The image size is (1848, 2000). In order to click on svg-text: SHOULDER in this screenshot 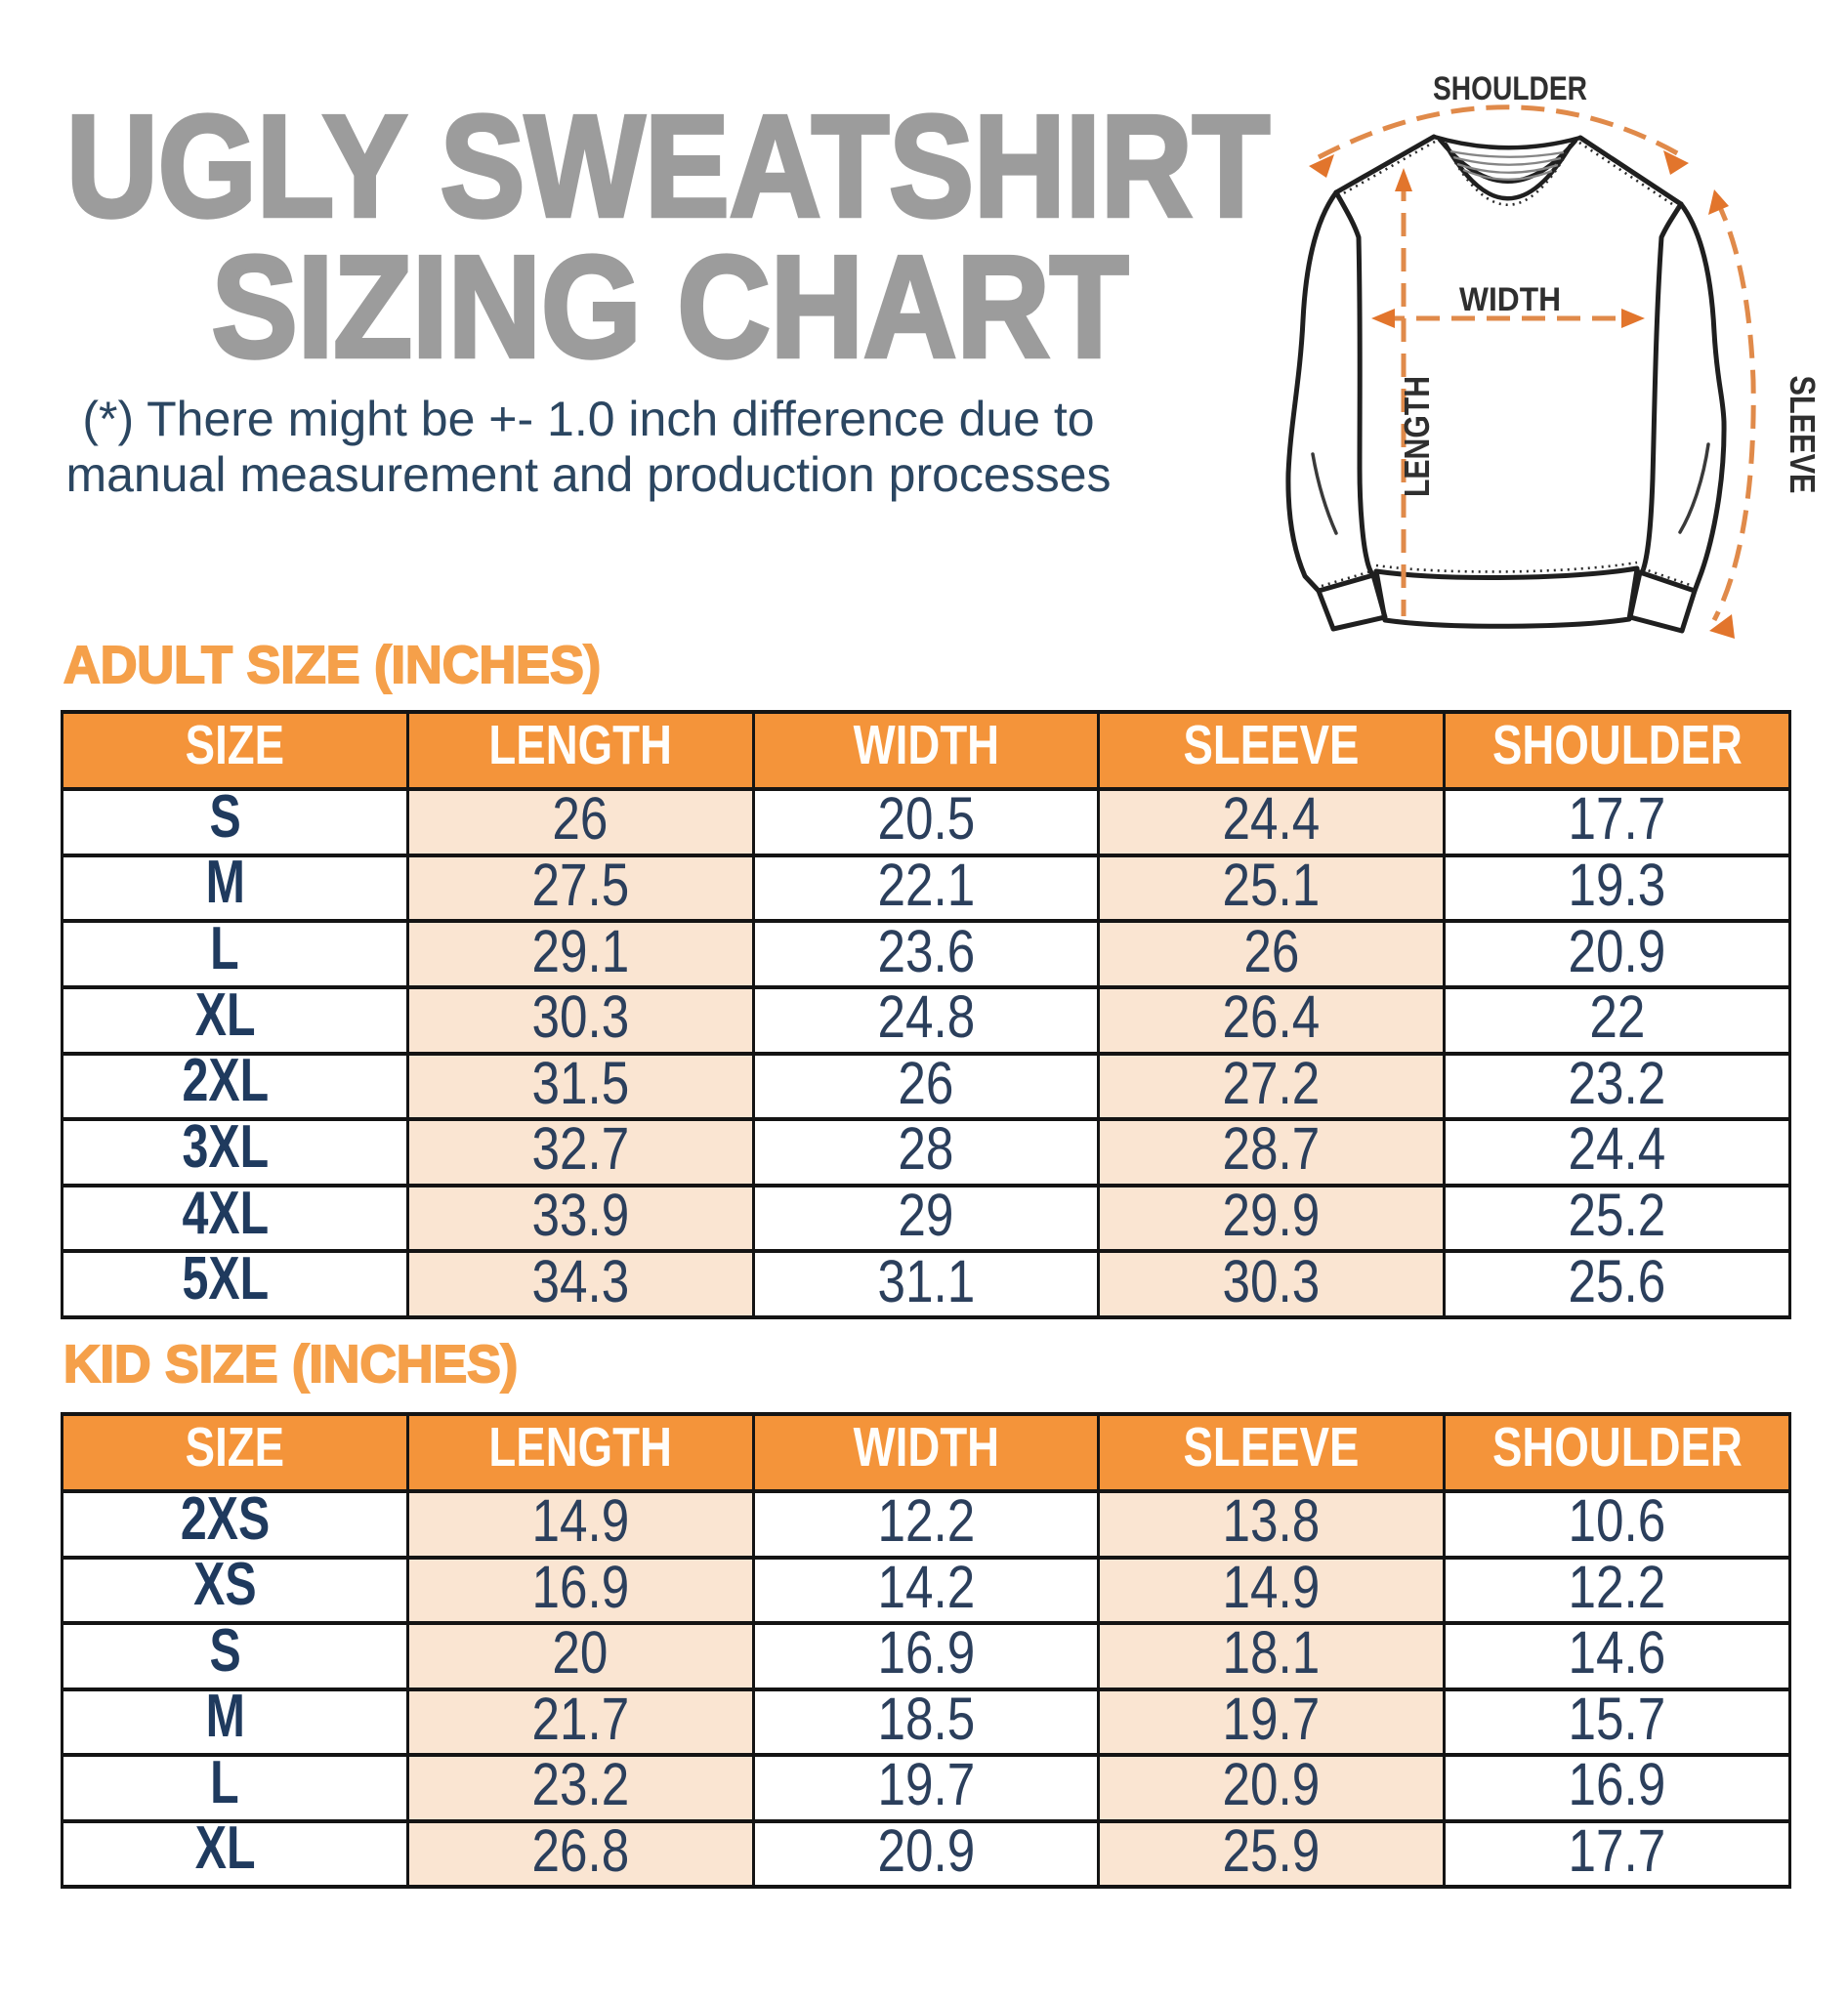, I will do `click(1510, 88)`.